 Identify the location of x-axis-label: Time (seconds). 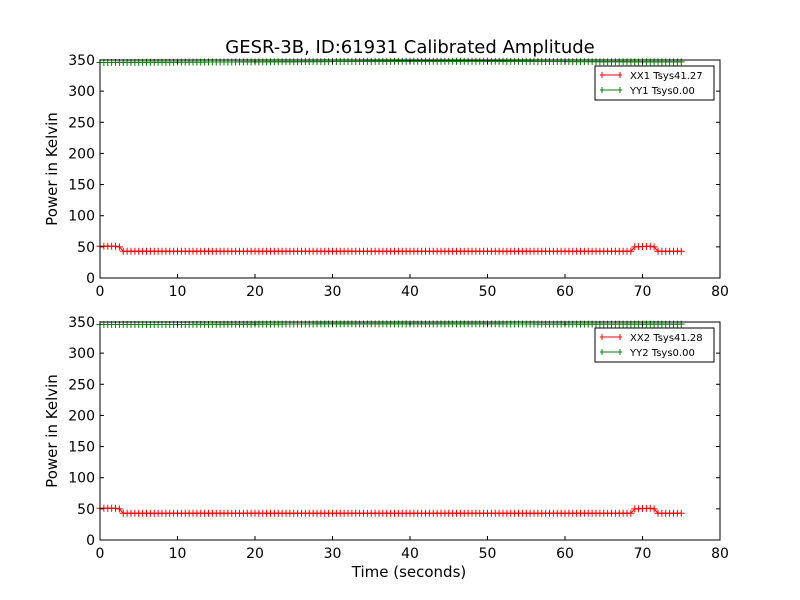
(409, 572).